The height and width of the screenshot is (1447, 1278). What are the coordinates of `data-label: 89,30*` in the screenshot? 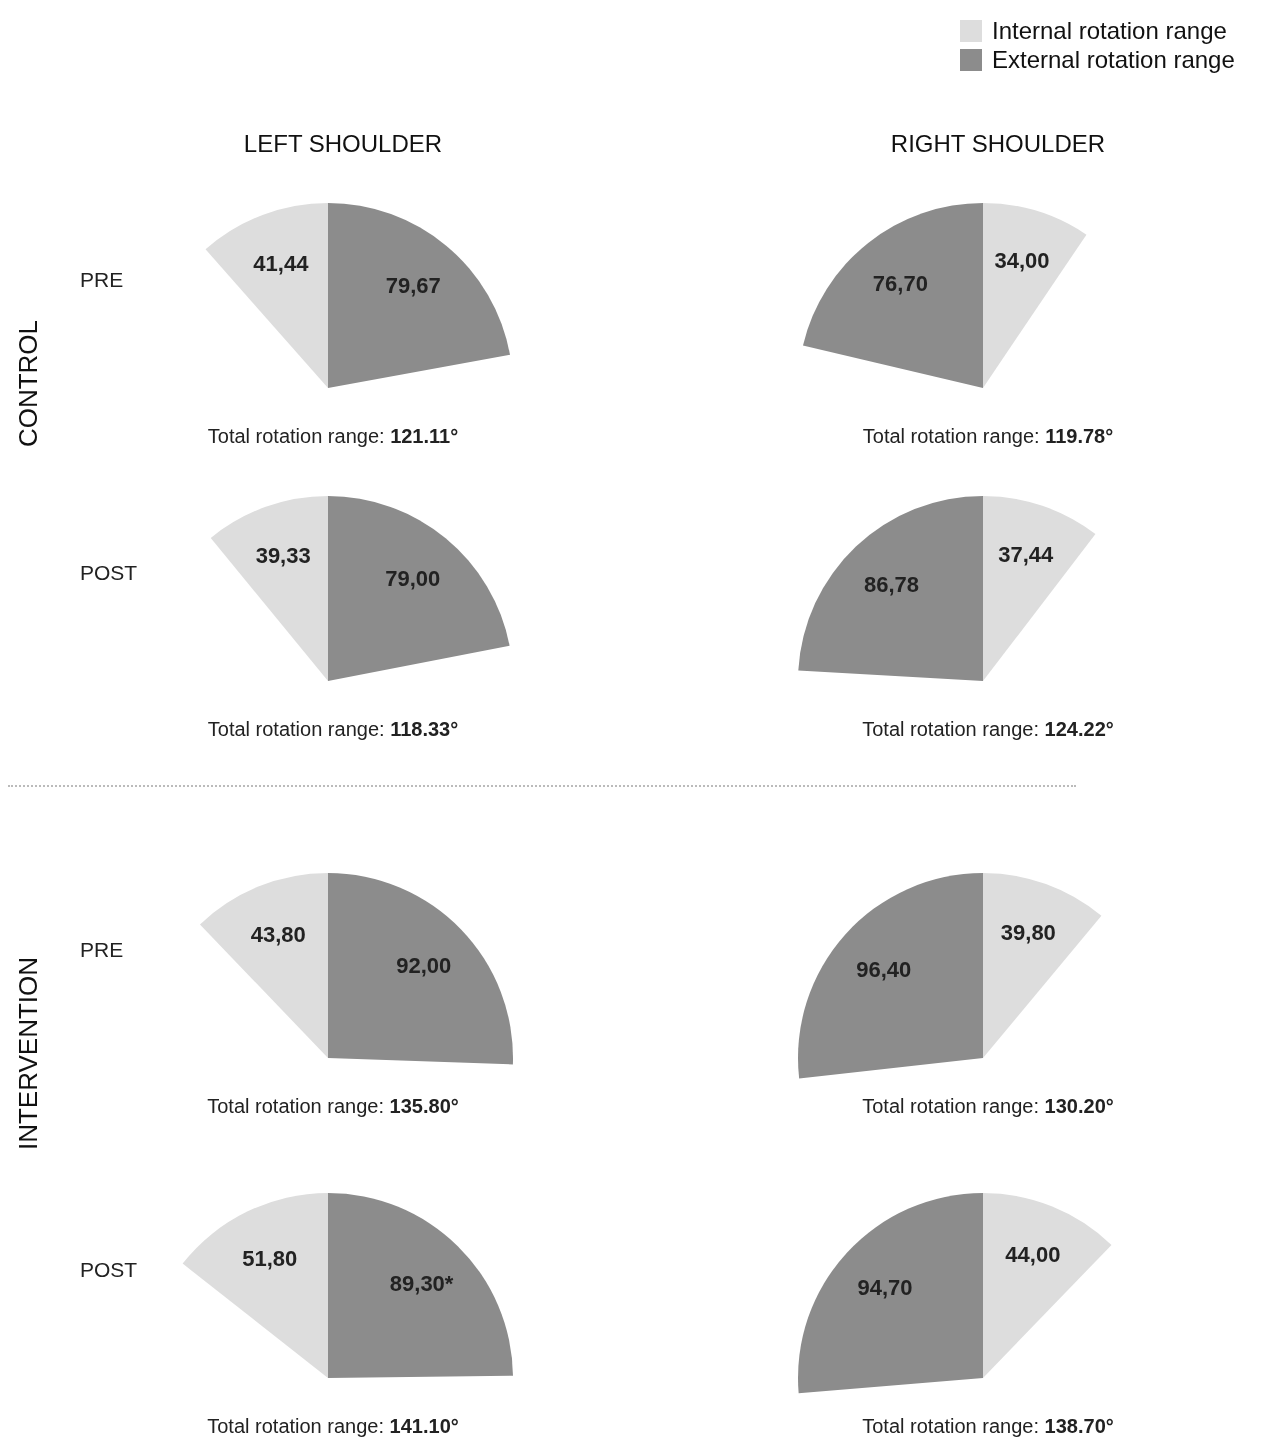 It's located at (421, 1283).